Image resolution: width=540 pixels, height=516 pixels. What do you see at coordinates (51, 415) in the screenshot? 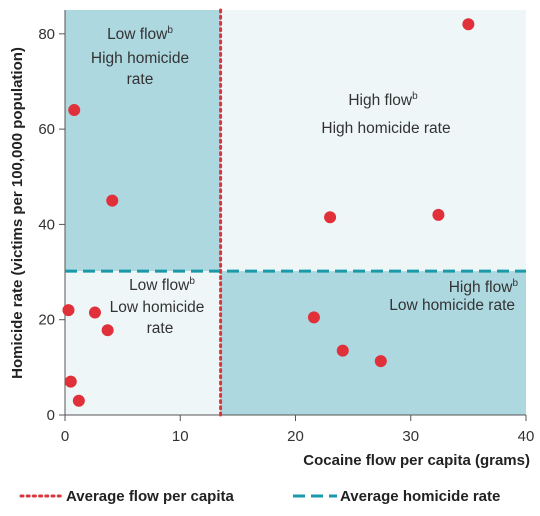
I see `y-tick-label: 0` at bounding box center [51, 415].